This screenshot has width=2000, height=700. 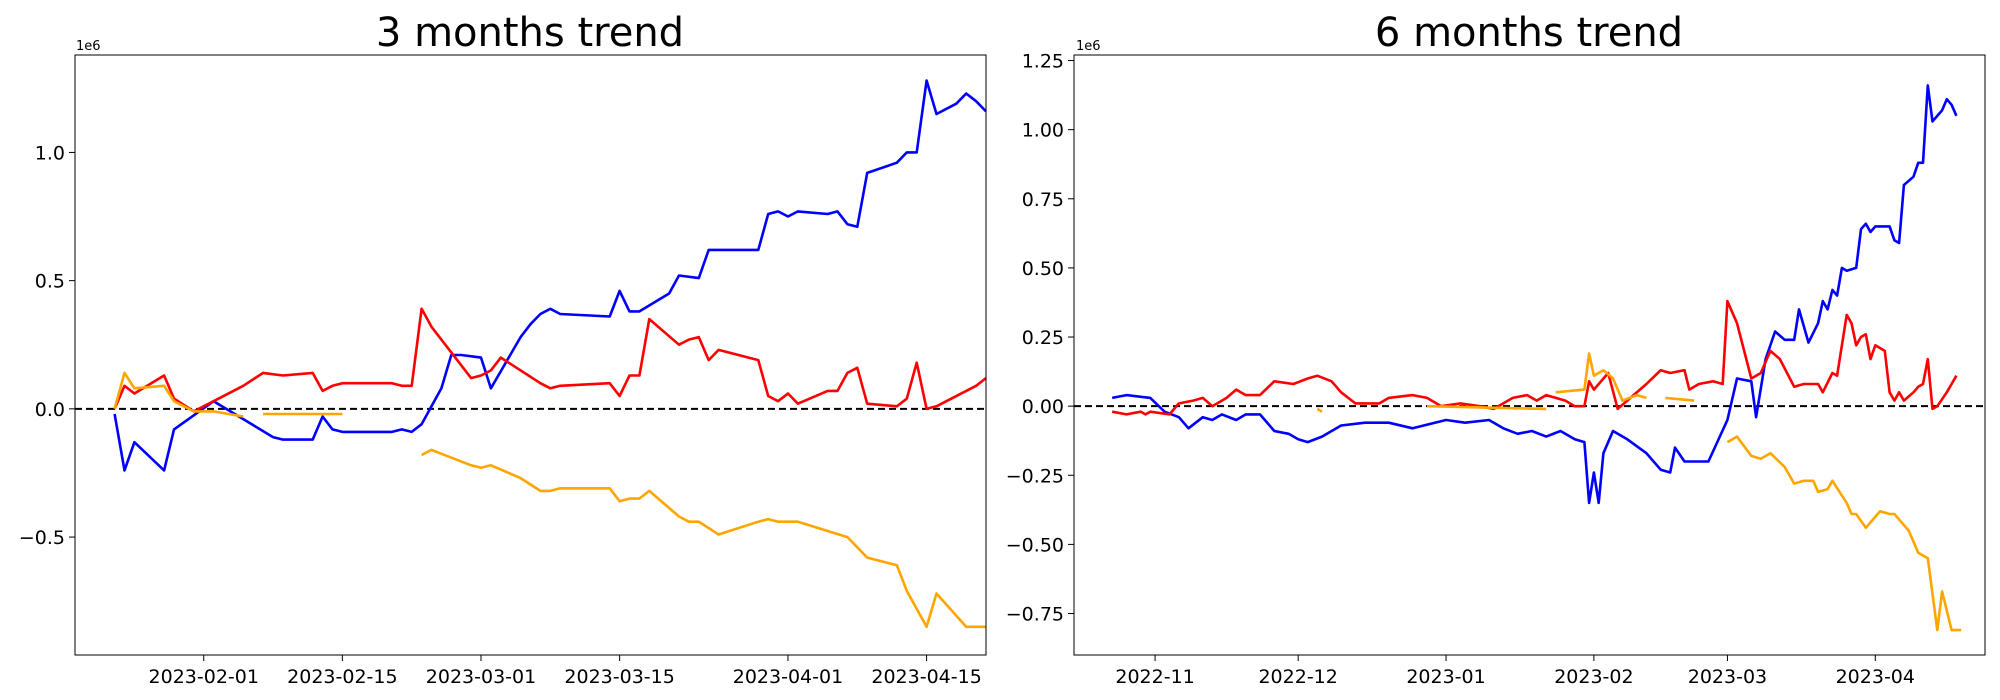 I want to click on y-tick-label: 1.0, so click(x=50, y=153).